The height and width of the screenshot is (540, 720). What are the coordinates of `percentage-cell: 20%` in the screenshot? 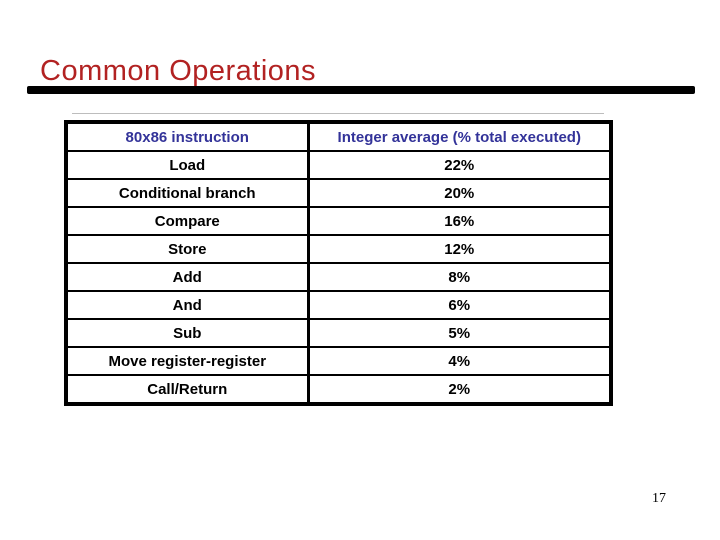 It's located at (459, 193).